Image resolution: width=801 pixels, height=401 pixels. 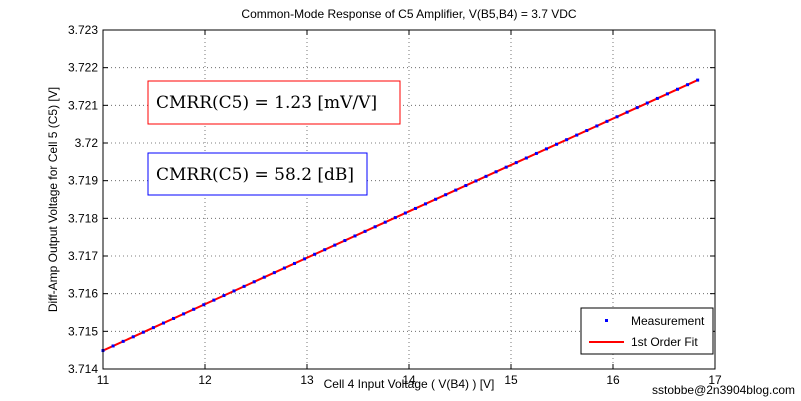 What do you see at coordinates (613, 380) in the screenshot?
I see `x-tick-label: 16` at bounding box center [613, 380].